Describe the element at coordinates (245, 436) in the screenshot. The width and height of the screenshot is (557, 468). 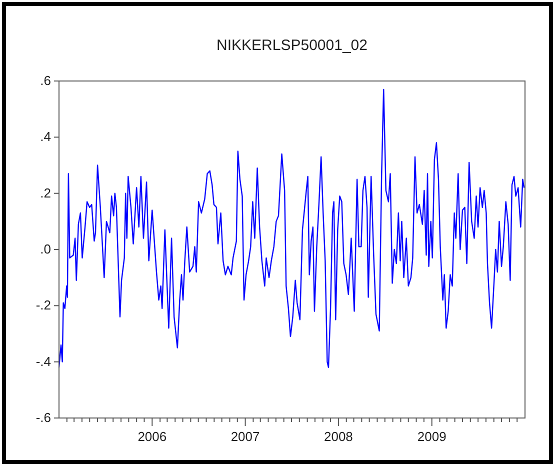
I see `x-tick-label: 2007` at that location.